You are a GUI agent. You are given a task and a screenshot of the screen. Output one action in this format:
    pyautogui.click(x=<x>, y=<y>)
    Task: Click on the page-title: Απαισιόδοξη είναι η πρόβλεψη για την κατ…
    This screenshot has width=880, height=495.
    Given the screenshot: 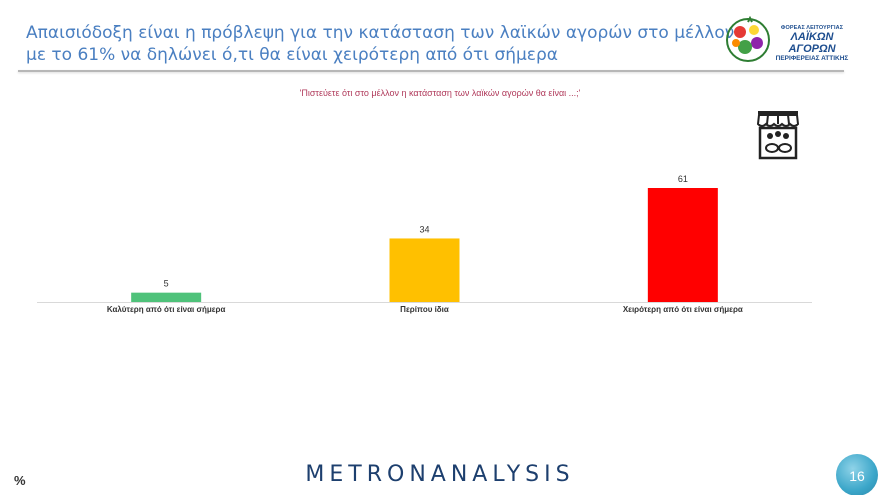 What is the action you would take?
    pyautogui.click(x=380, y=44)
    